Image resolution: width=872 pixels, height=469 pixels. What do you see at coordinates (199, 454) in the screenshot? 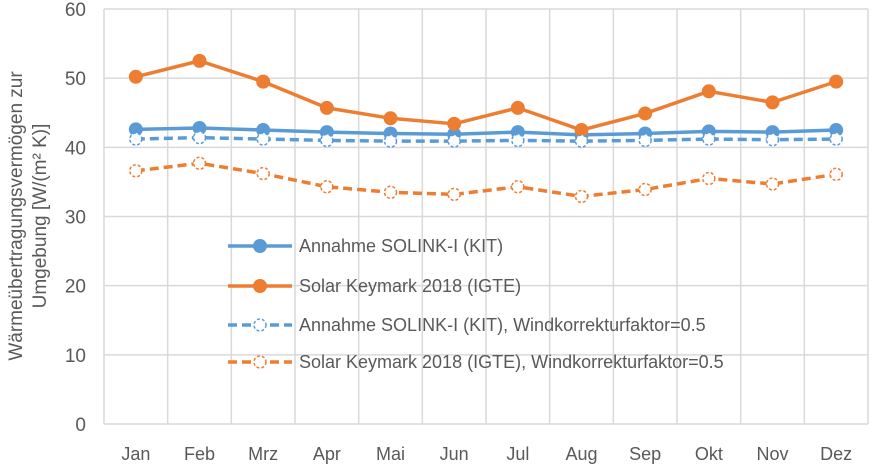
I see `x-tick-label: Feb` at bounding box center [199, 454].